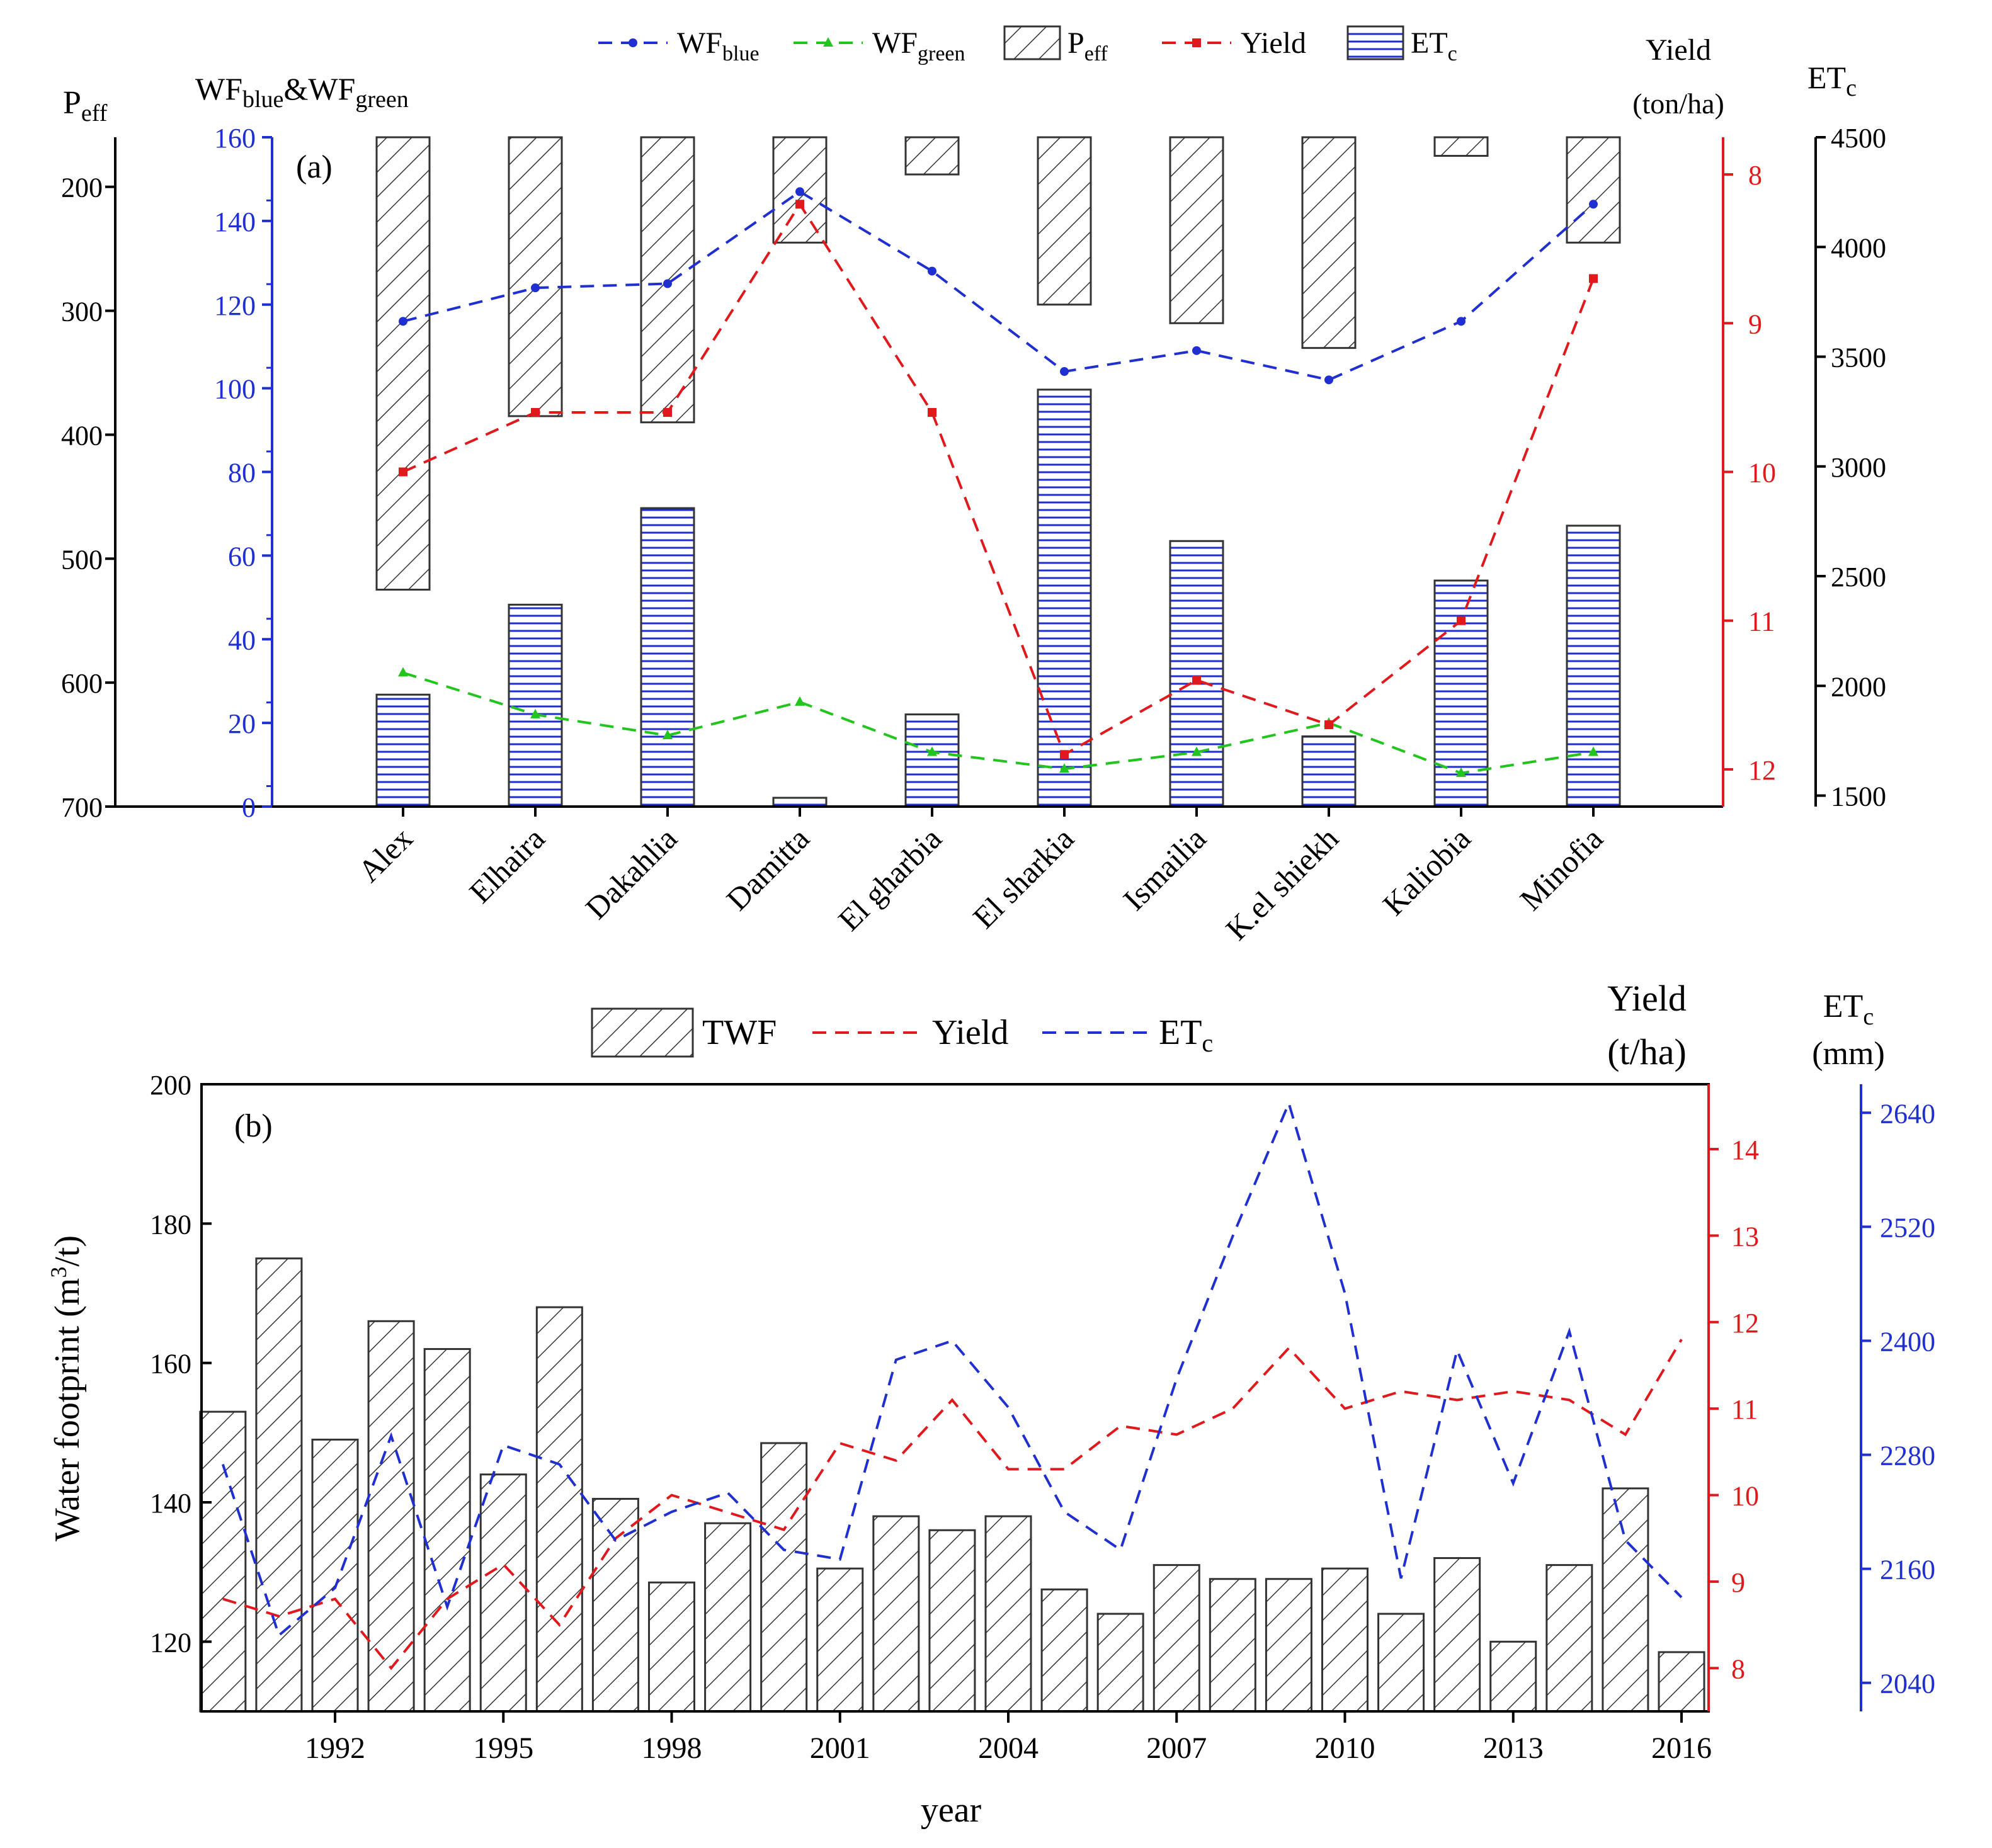 Image resolution: width=1992 pixels, height=1848 pixels. I want to click on etc-tick-label-a: 4000, so click(1859, 247).